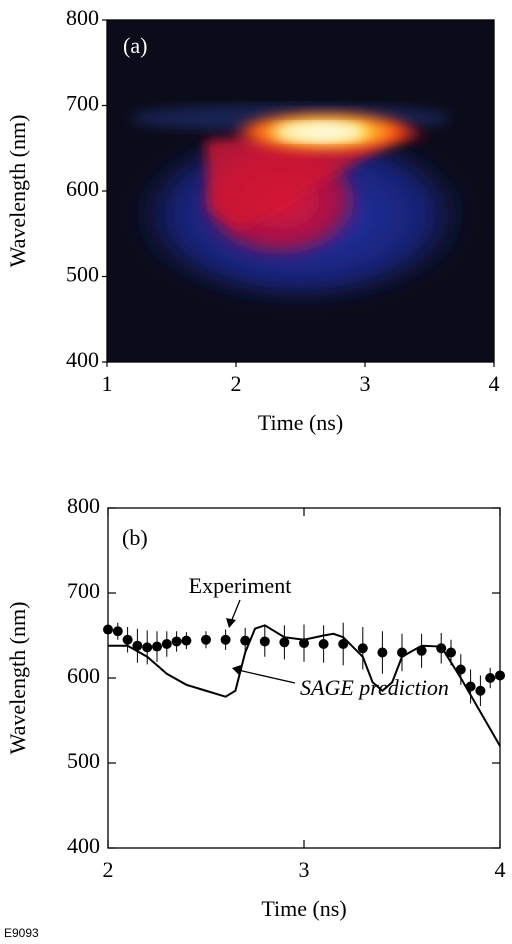 The height and width of the screenshot is (944, 512). I want to click on x-tick-label: 1, so click(107, 383).